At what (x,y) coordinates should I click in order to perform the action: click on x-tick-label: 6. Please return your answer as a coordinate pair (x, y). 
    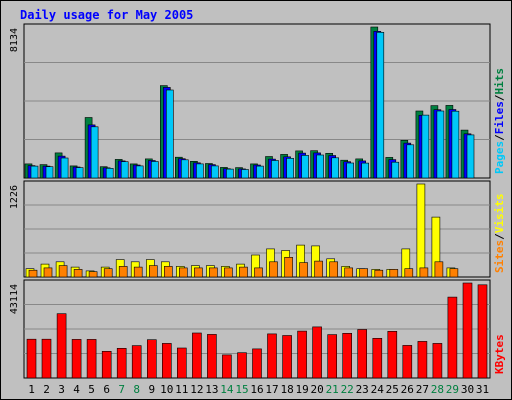
    Looking at the image, I should click on (106, 389).